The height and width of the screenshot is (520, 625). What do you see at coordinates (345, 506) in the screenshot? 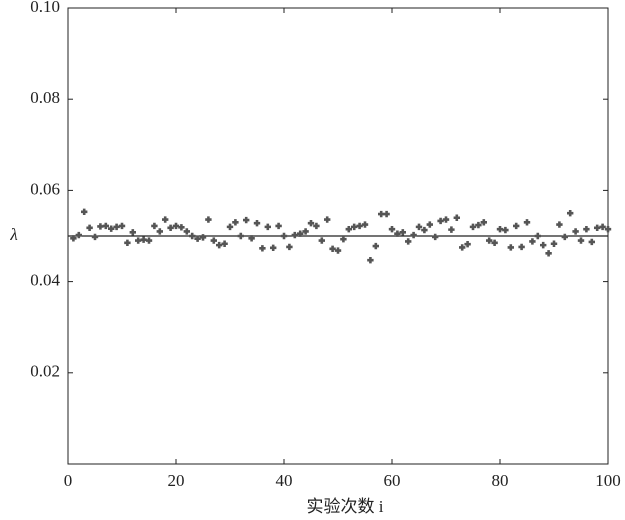
I see `x-axis-label: 实验次数 i` at bounding box center [345, 506].